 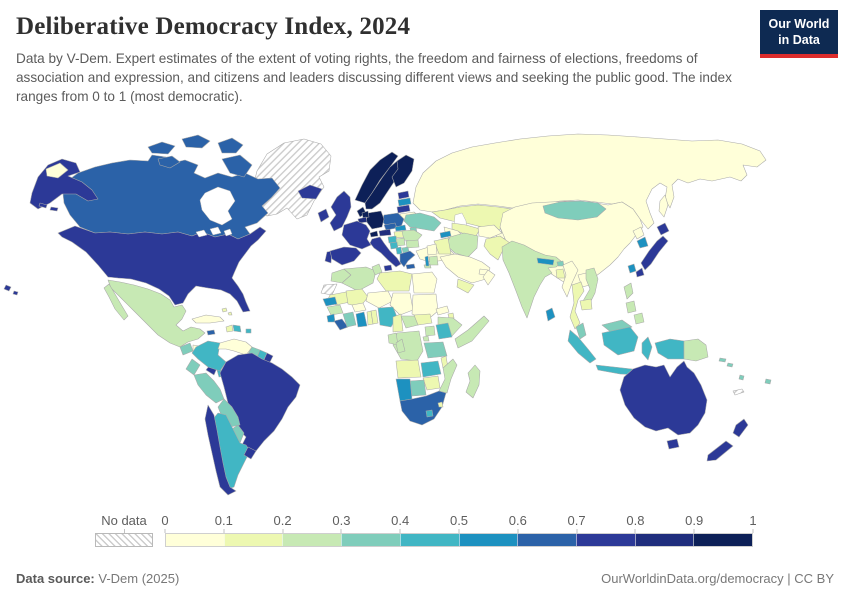 What do you see at coordinates (442, 310) in the screenshot?
I see `country-eritrea` at bounding box center [442, 310].